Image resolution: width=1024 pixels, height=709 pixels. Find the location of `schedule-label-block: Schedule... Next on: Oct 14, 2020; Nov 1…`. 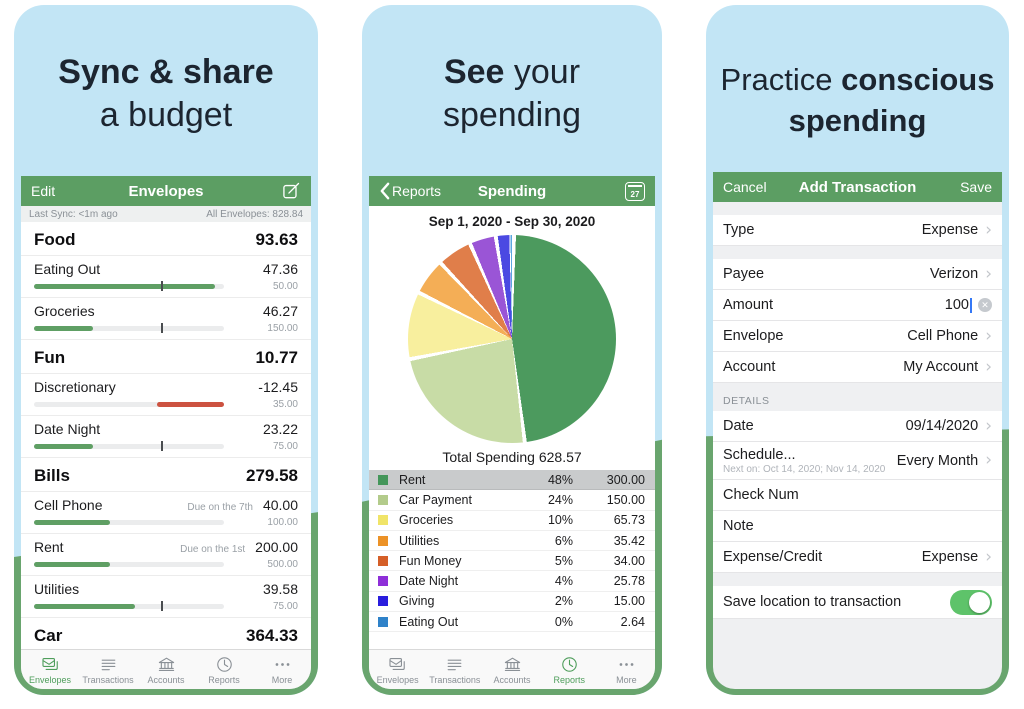

schedule-label-block: Schedule... Next on: Oct 14, 2020; Nov 1… is located at coordinates (810, 461).